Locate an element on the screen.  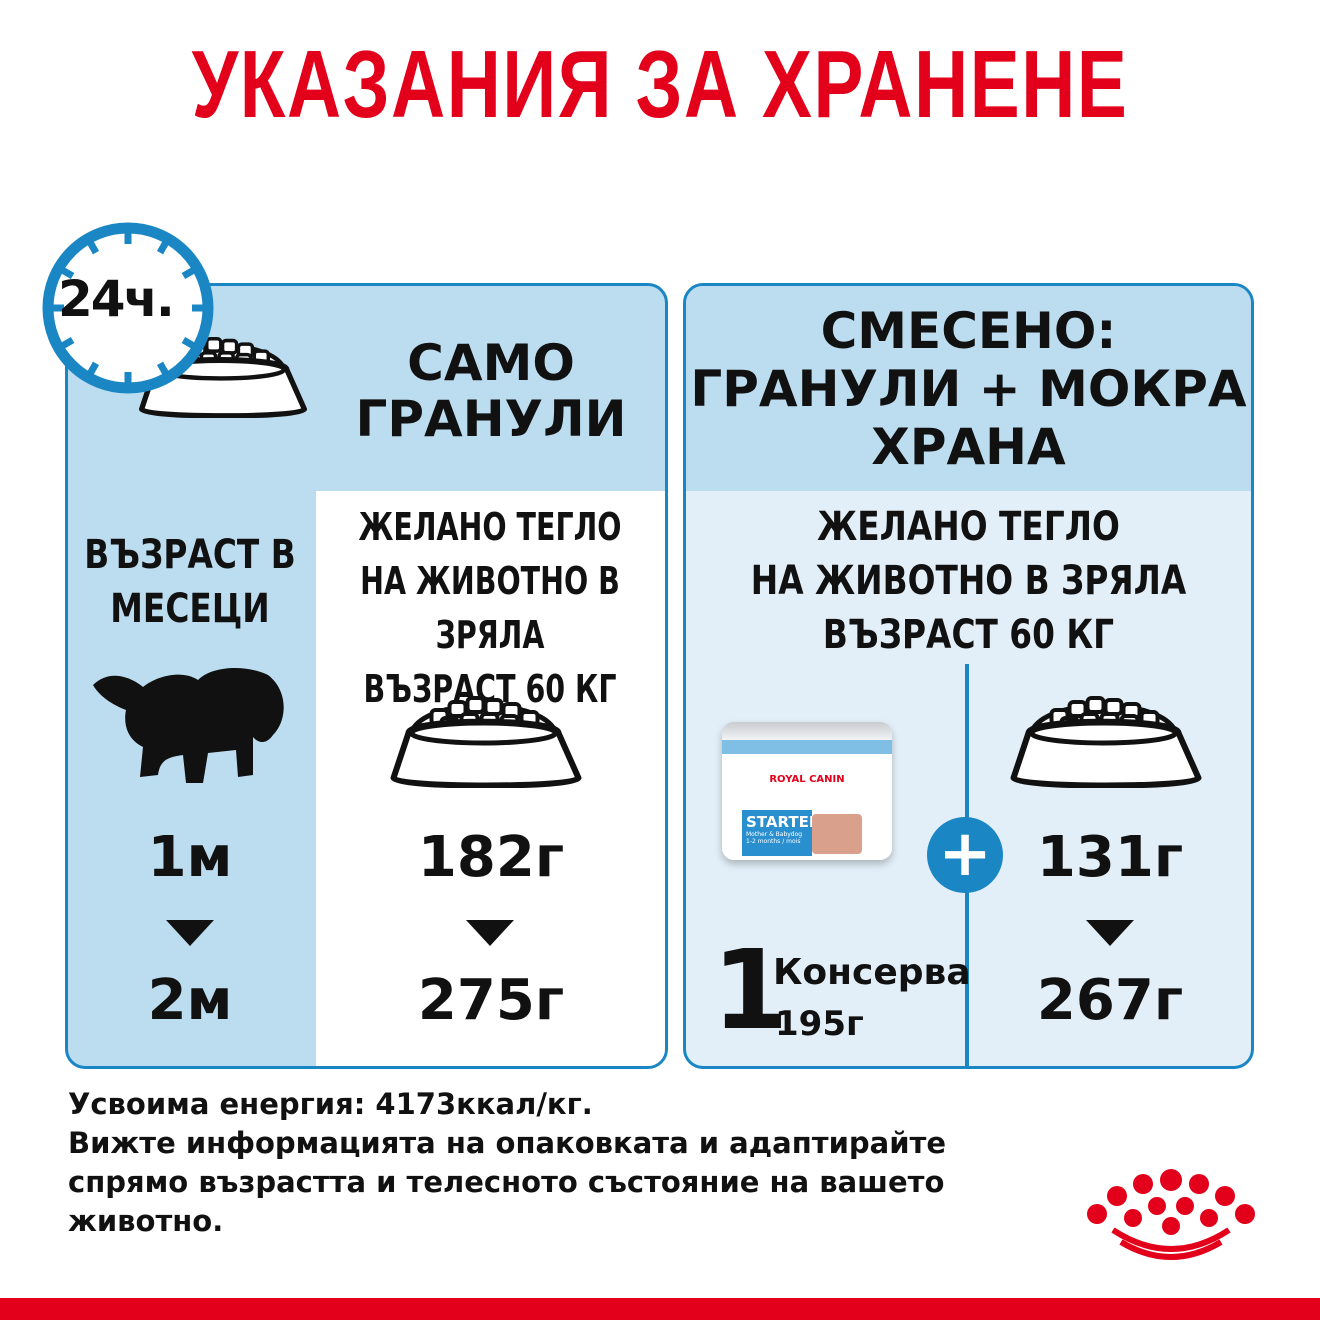
dry-amount-from: 182г is located at coordinates (491, 857).